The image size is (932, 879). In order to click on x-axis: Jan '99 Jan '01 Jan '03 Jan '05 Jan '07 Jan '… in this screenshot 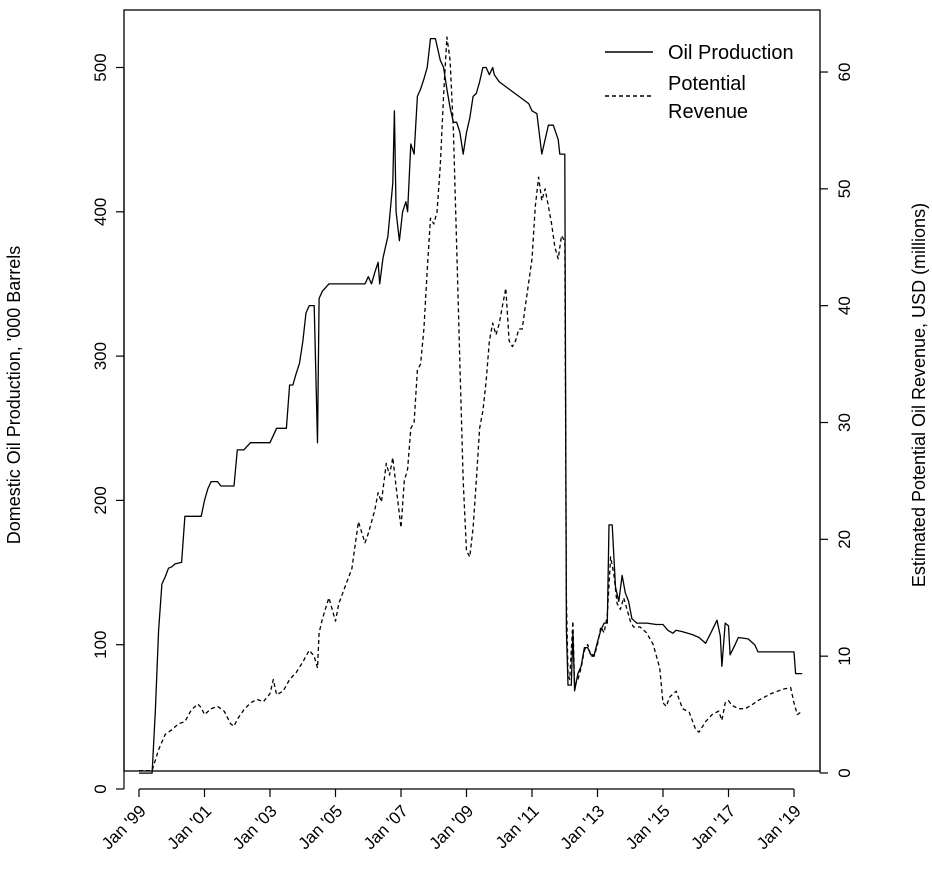, I will do `click(451, 820)`.